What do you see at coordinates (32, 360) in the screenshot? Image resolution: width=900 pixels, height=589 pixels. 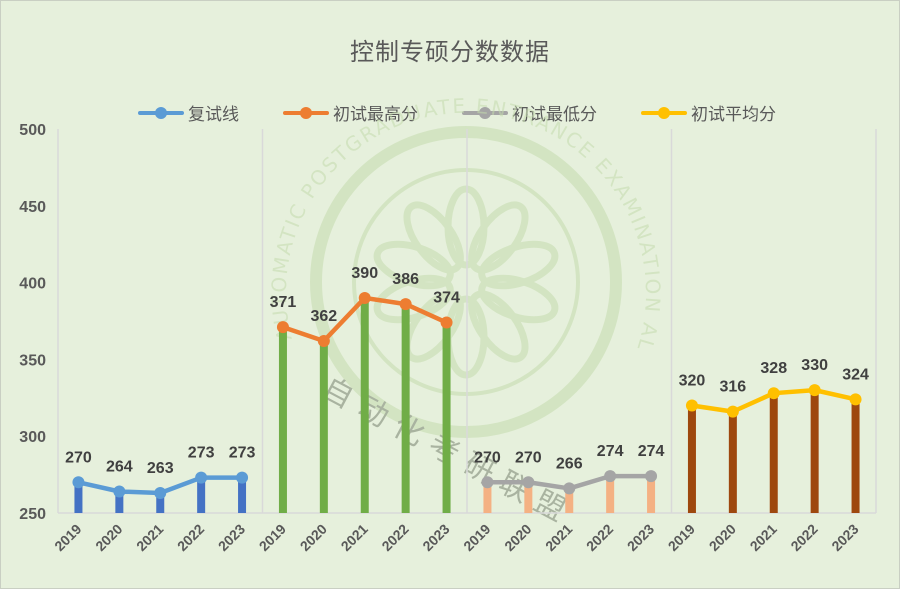 I see `y-tick-label: 350` at bounding box center [32, 360].